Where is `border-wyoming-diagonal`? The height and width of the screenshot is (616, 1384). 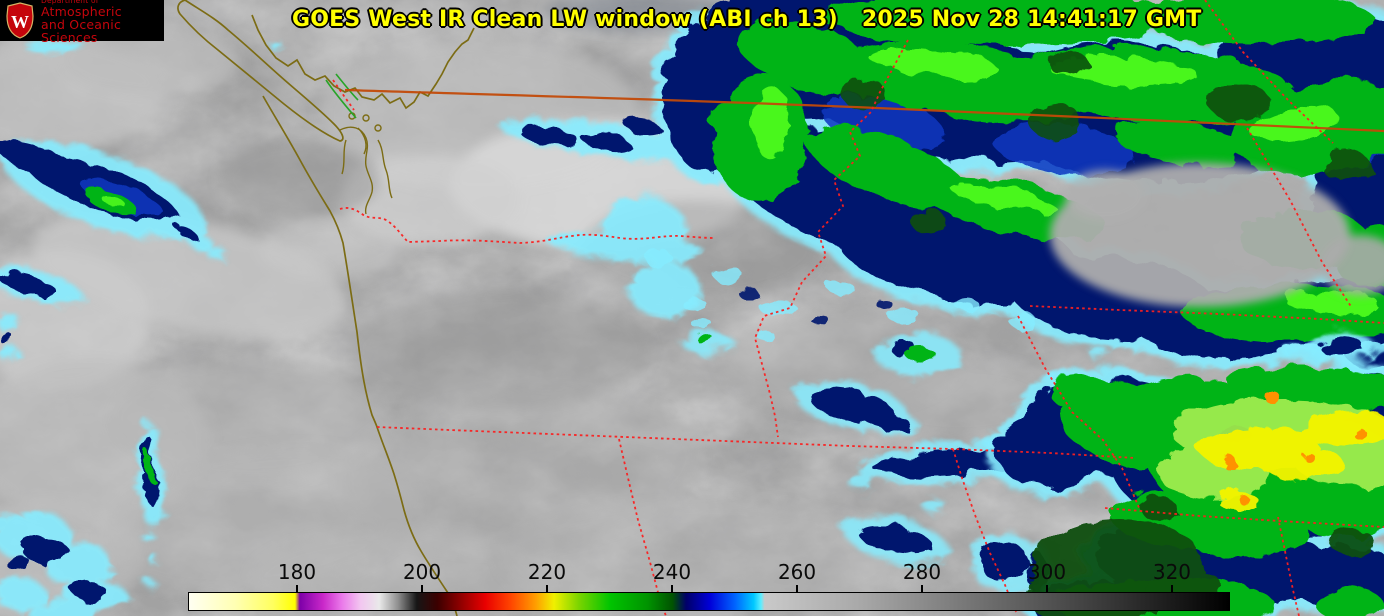 border-wyoming-diagonal is located at coordinates (1079, 413).